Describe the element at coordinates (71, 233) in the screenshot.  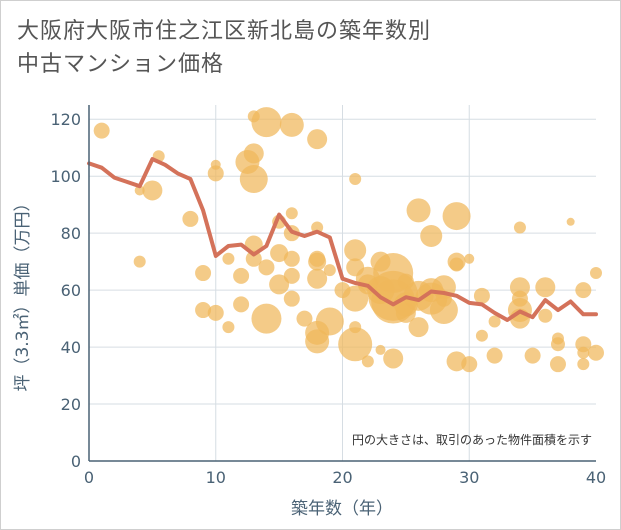
I see `y-tick-label: 80` at that location.